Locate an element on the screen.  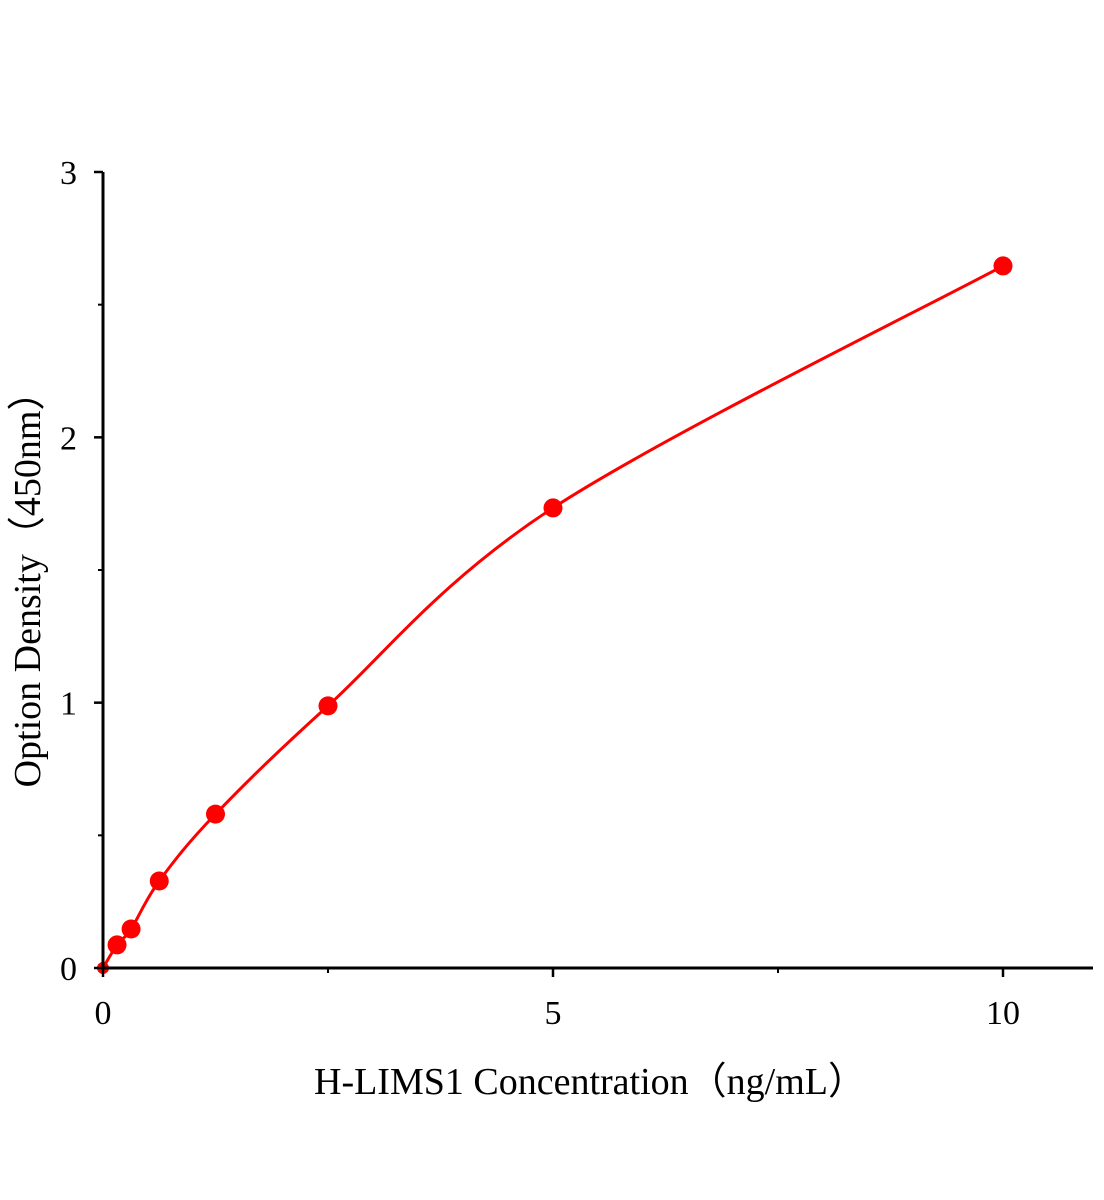
y-tick-label: 1 is located at coordinates (68, 704).